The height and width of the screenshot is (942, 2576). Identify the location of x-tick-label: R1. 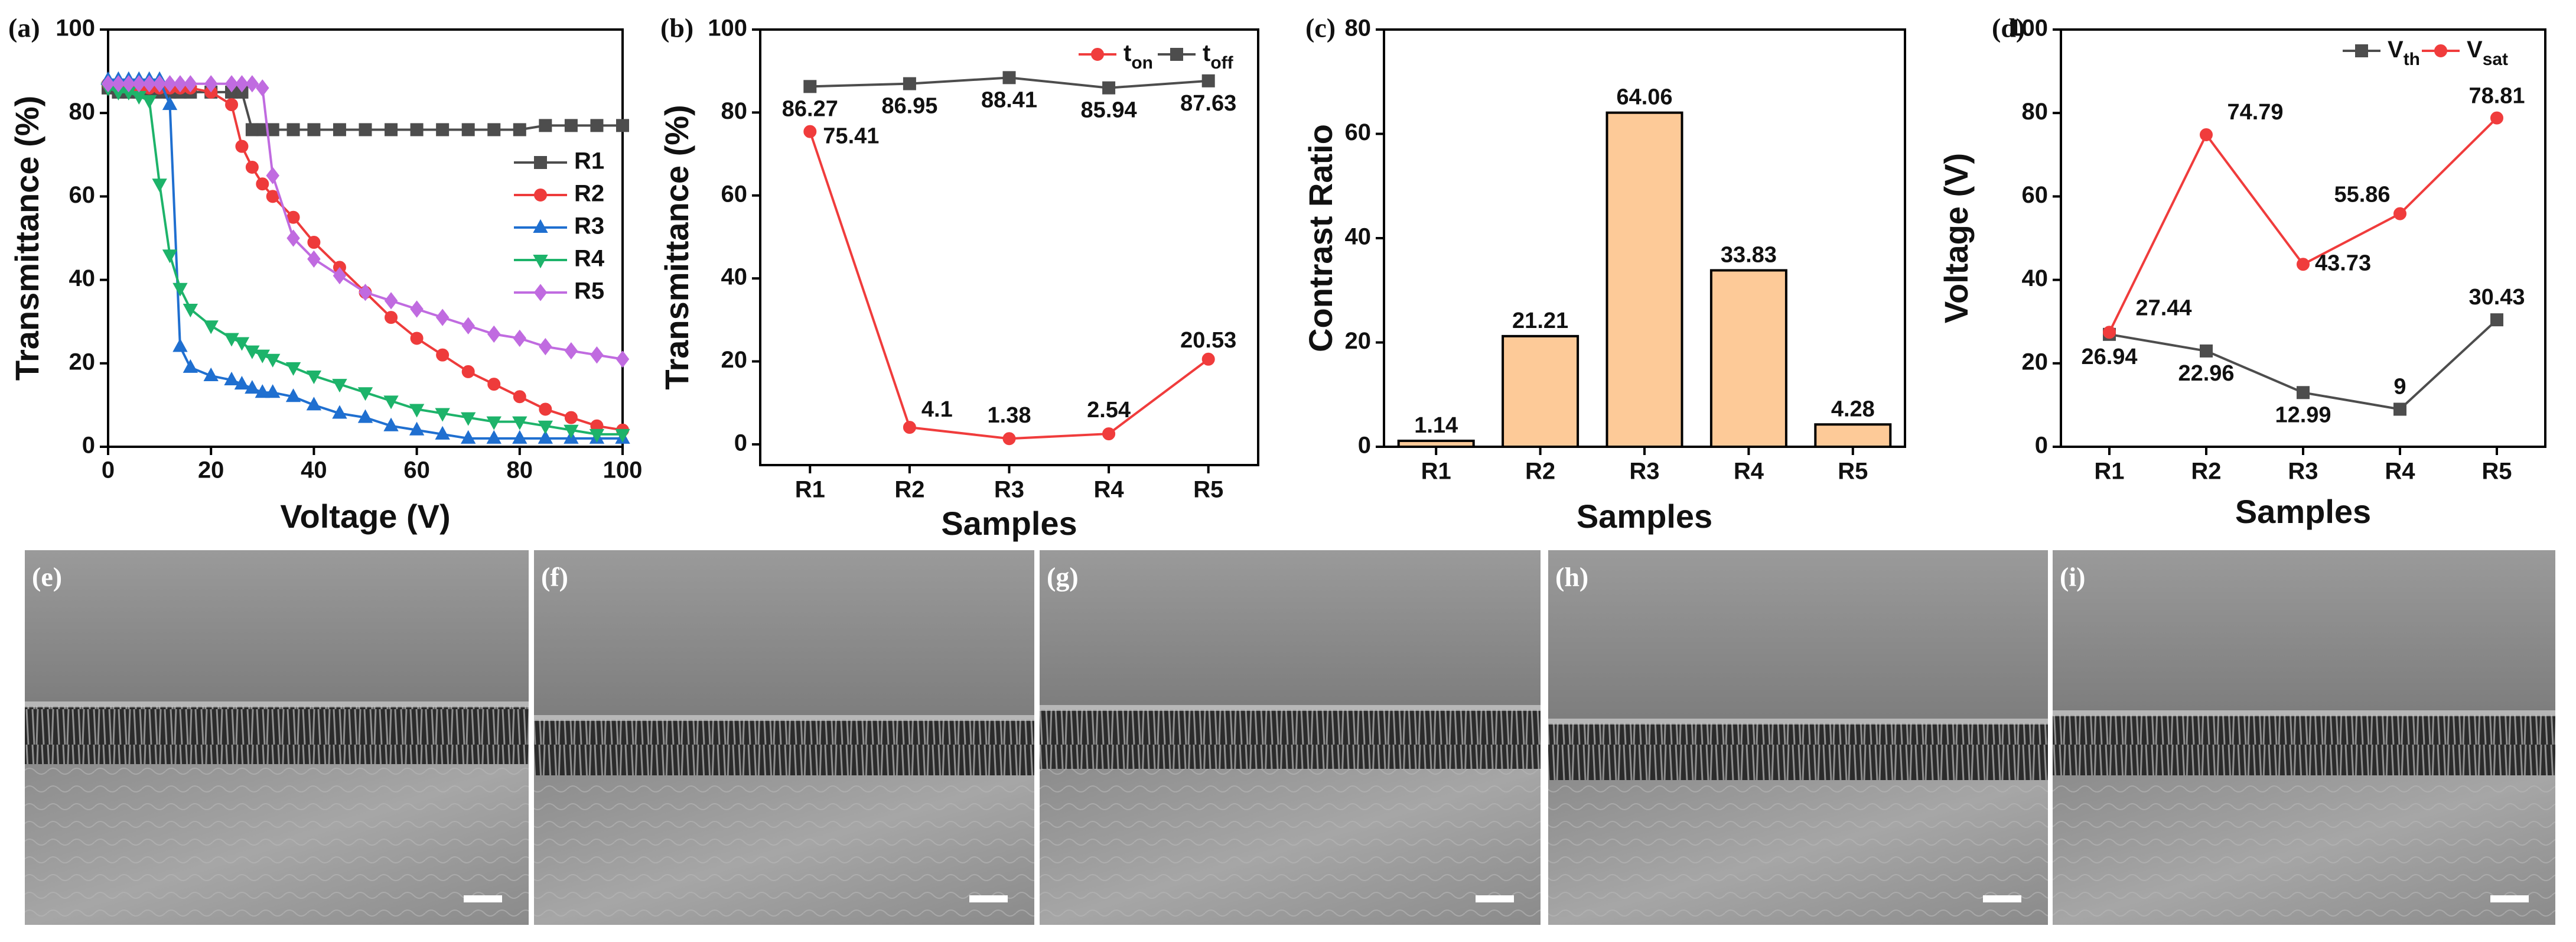
(810, 490).